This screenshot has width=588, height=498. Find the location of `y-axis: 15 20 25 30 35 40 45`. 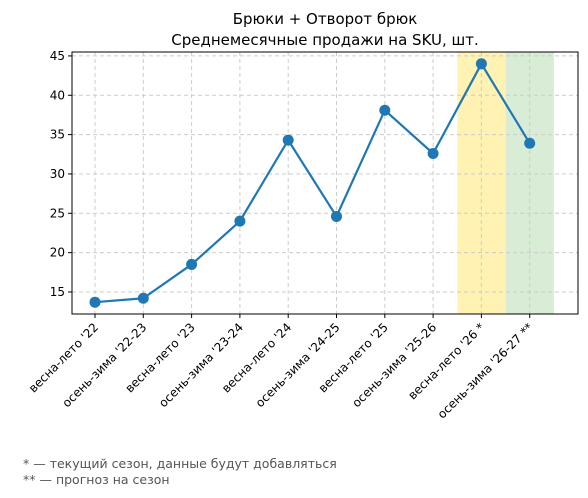

y-axis: 15 20 25 30 35 40 45 is located at coordinates (61, 174).